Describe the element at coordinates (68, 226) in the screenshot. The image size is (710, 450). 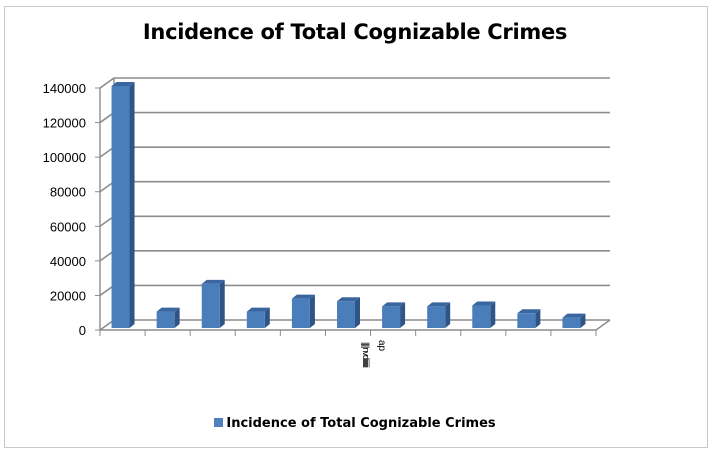
I see `y-tick-label: 60000` at that location.